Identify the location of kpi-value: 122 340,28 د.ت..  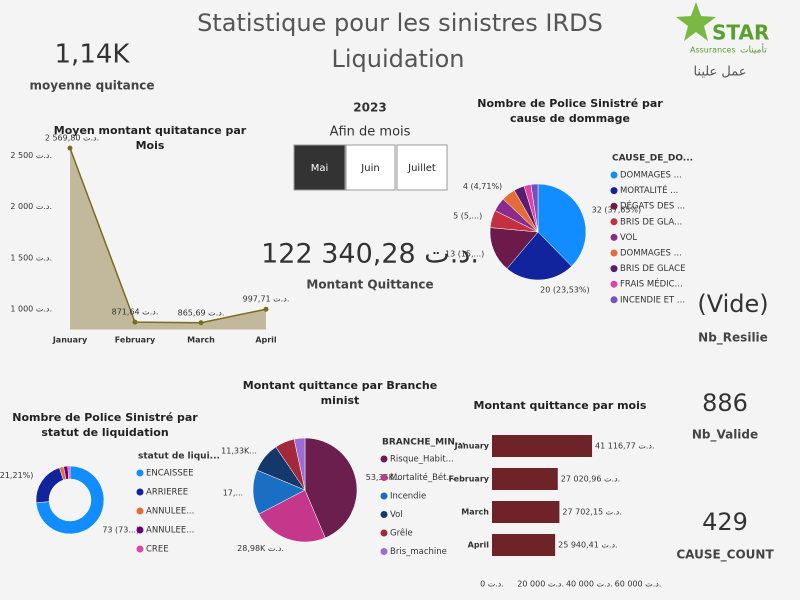
(370, 254).